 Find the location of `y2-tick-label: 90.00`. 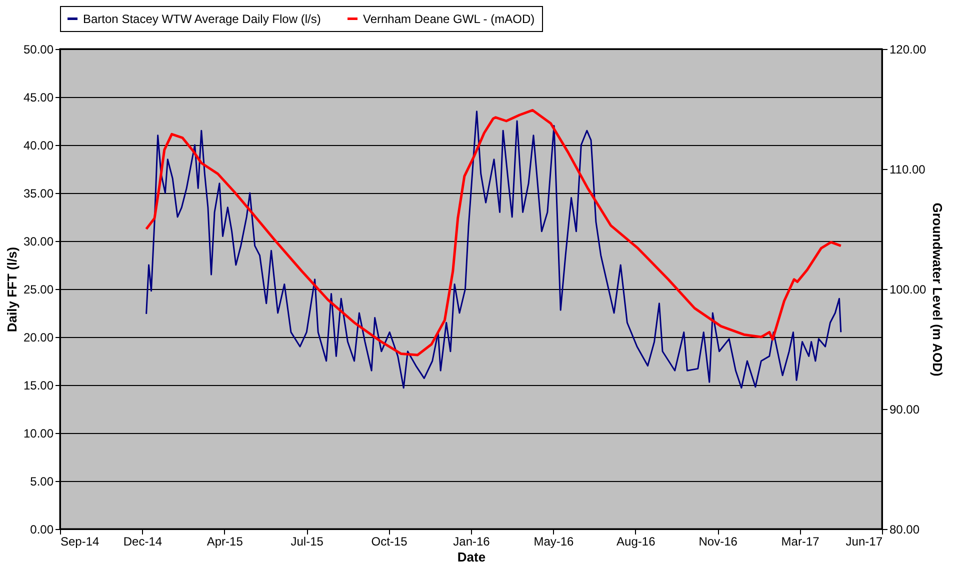

y2-tick-label: 90.00 is located at coordinates (905, 409).